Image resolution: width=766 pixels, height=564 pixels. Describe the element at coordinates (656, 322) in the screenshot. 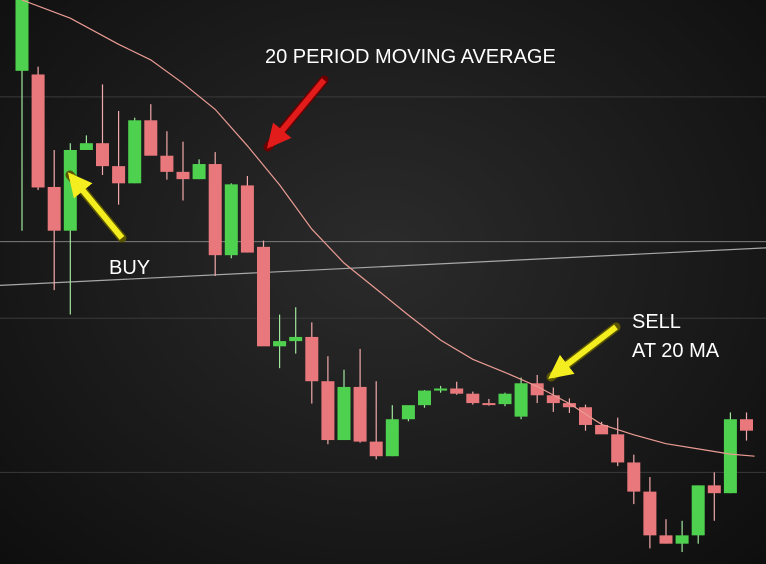

I see `sell-annotation-line1: SELL` at that location.